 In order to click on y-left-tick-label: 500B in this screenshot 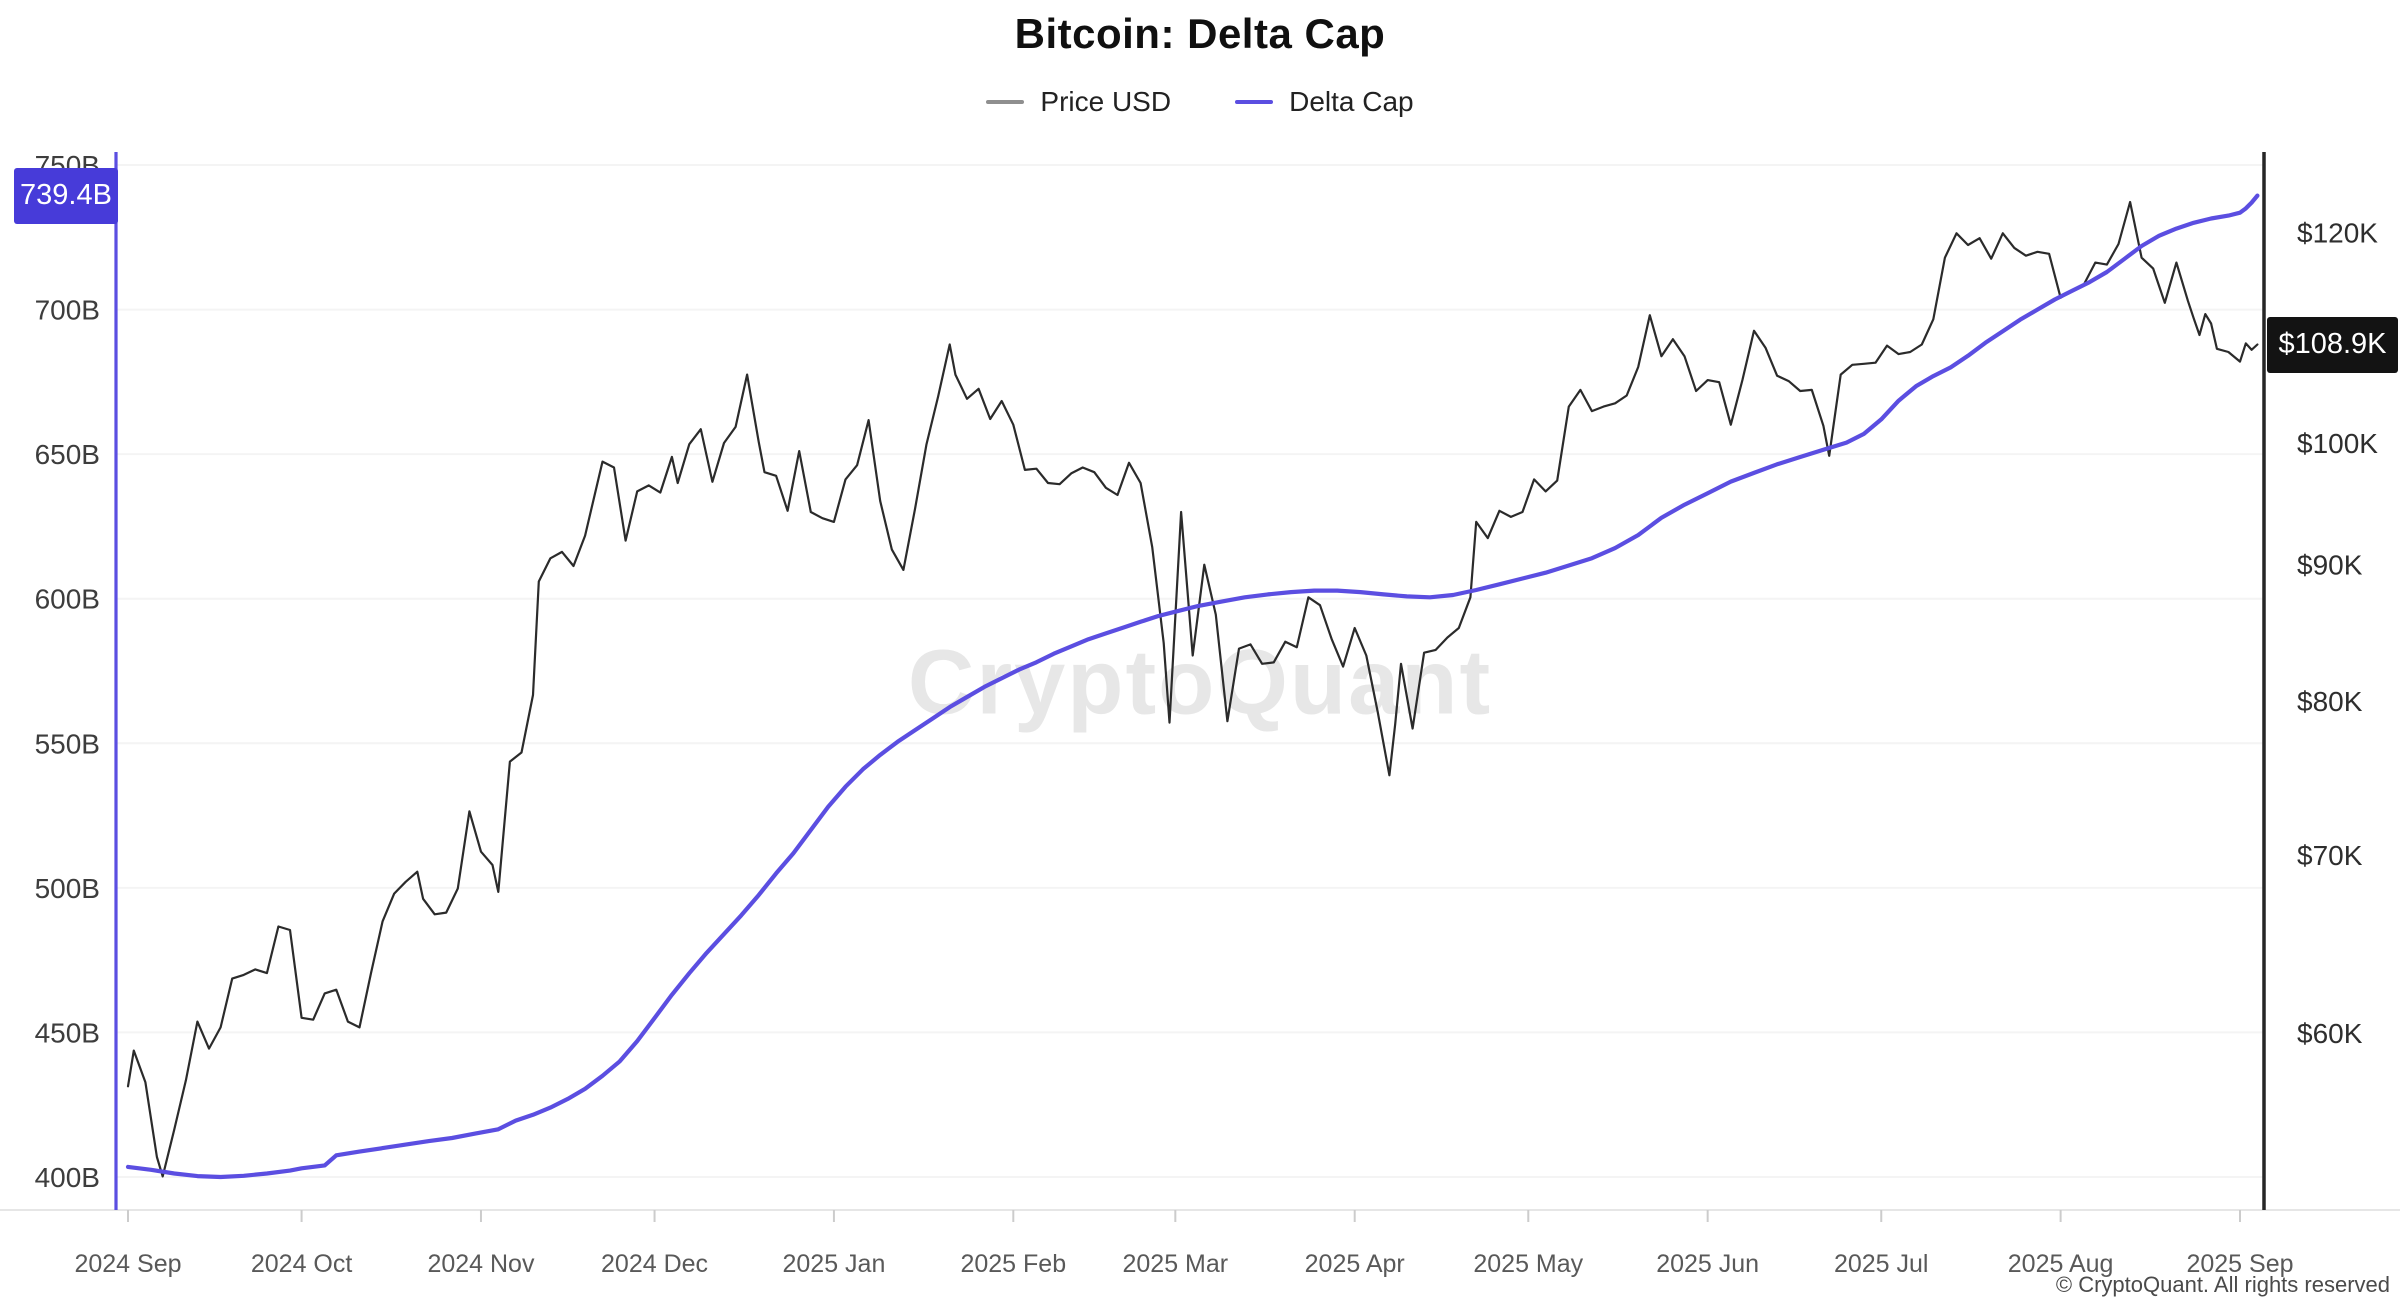, I will do `click(67, 888)`.